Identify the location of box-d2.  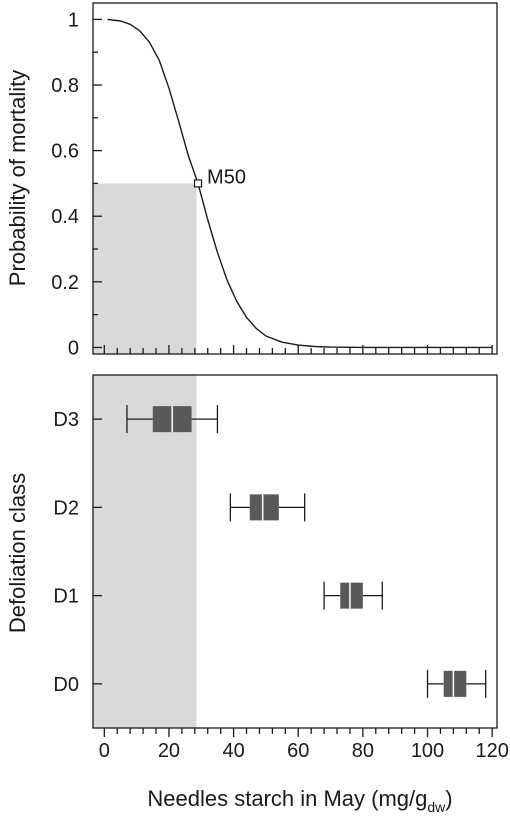
(267, 507).